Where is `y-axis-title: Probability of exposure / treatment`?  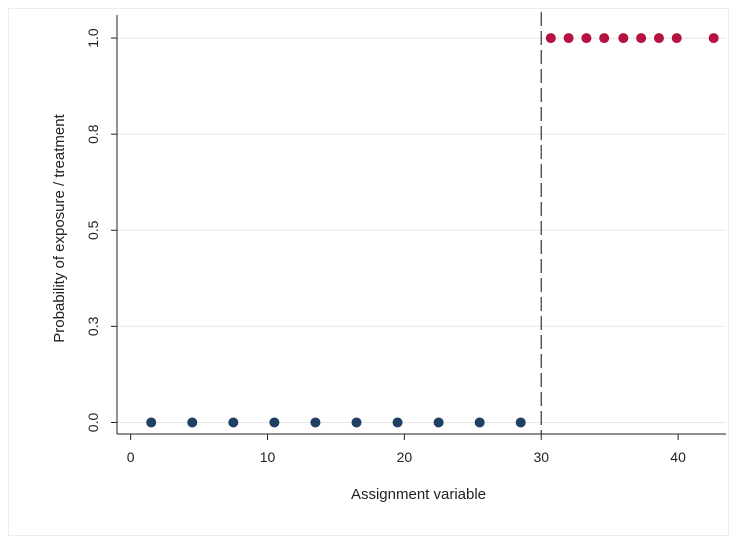 y-axis-title: Probability of exposure / treatment is located at coordinates (59, 227).